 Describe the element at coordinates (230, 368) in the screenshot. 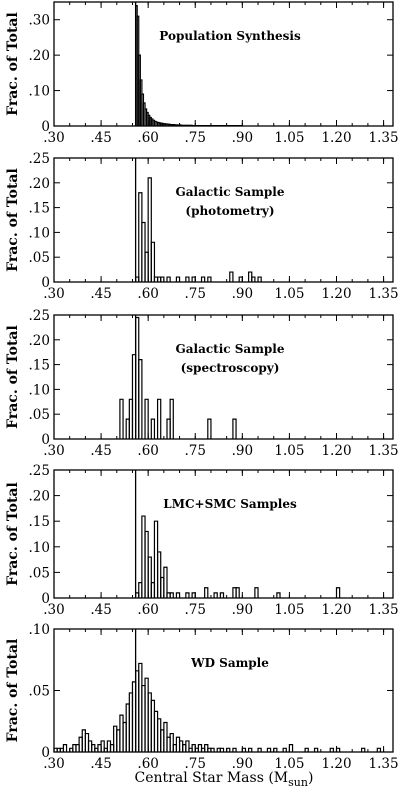

I see `panel-title: (spectroscopy)` at that location.